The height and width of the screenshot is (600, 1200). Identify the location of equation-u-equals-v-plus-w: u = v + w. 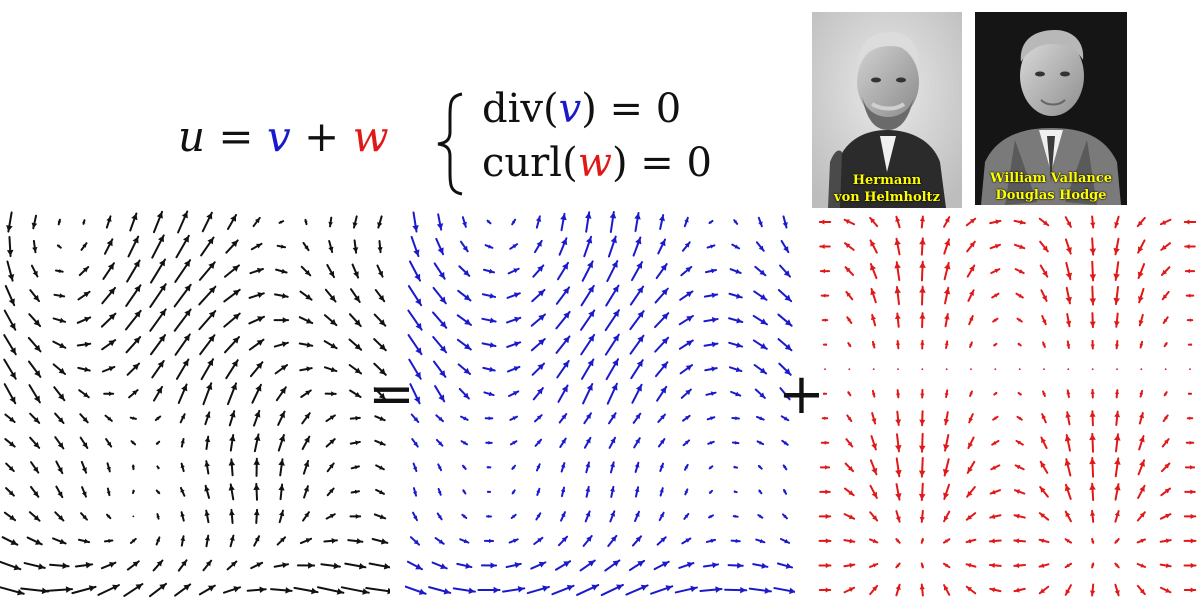
(283, 136).